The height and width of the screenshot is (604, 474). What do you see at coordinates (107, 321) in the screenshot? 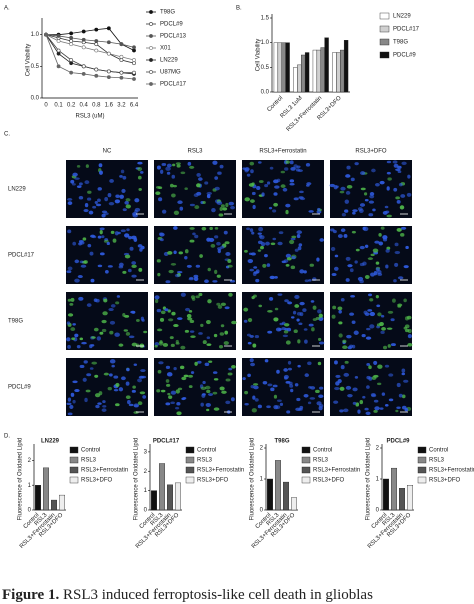
I see `micrograph-bg` at bounding box center [107, 321].